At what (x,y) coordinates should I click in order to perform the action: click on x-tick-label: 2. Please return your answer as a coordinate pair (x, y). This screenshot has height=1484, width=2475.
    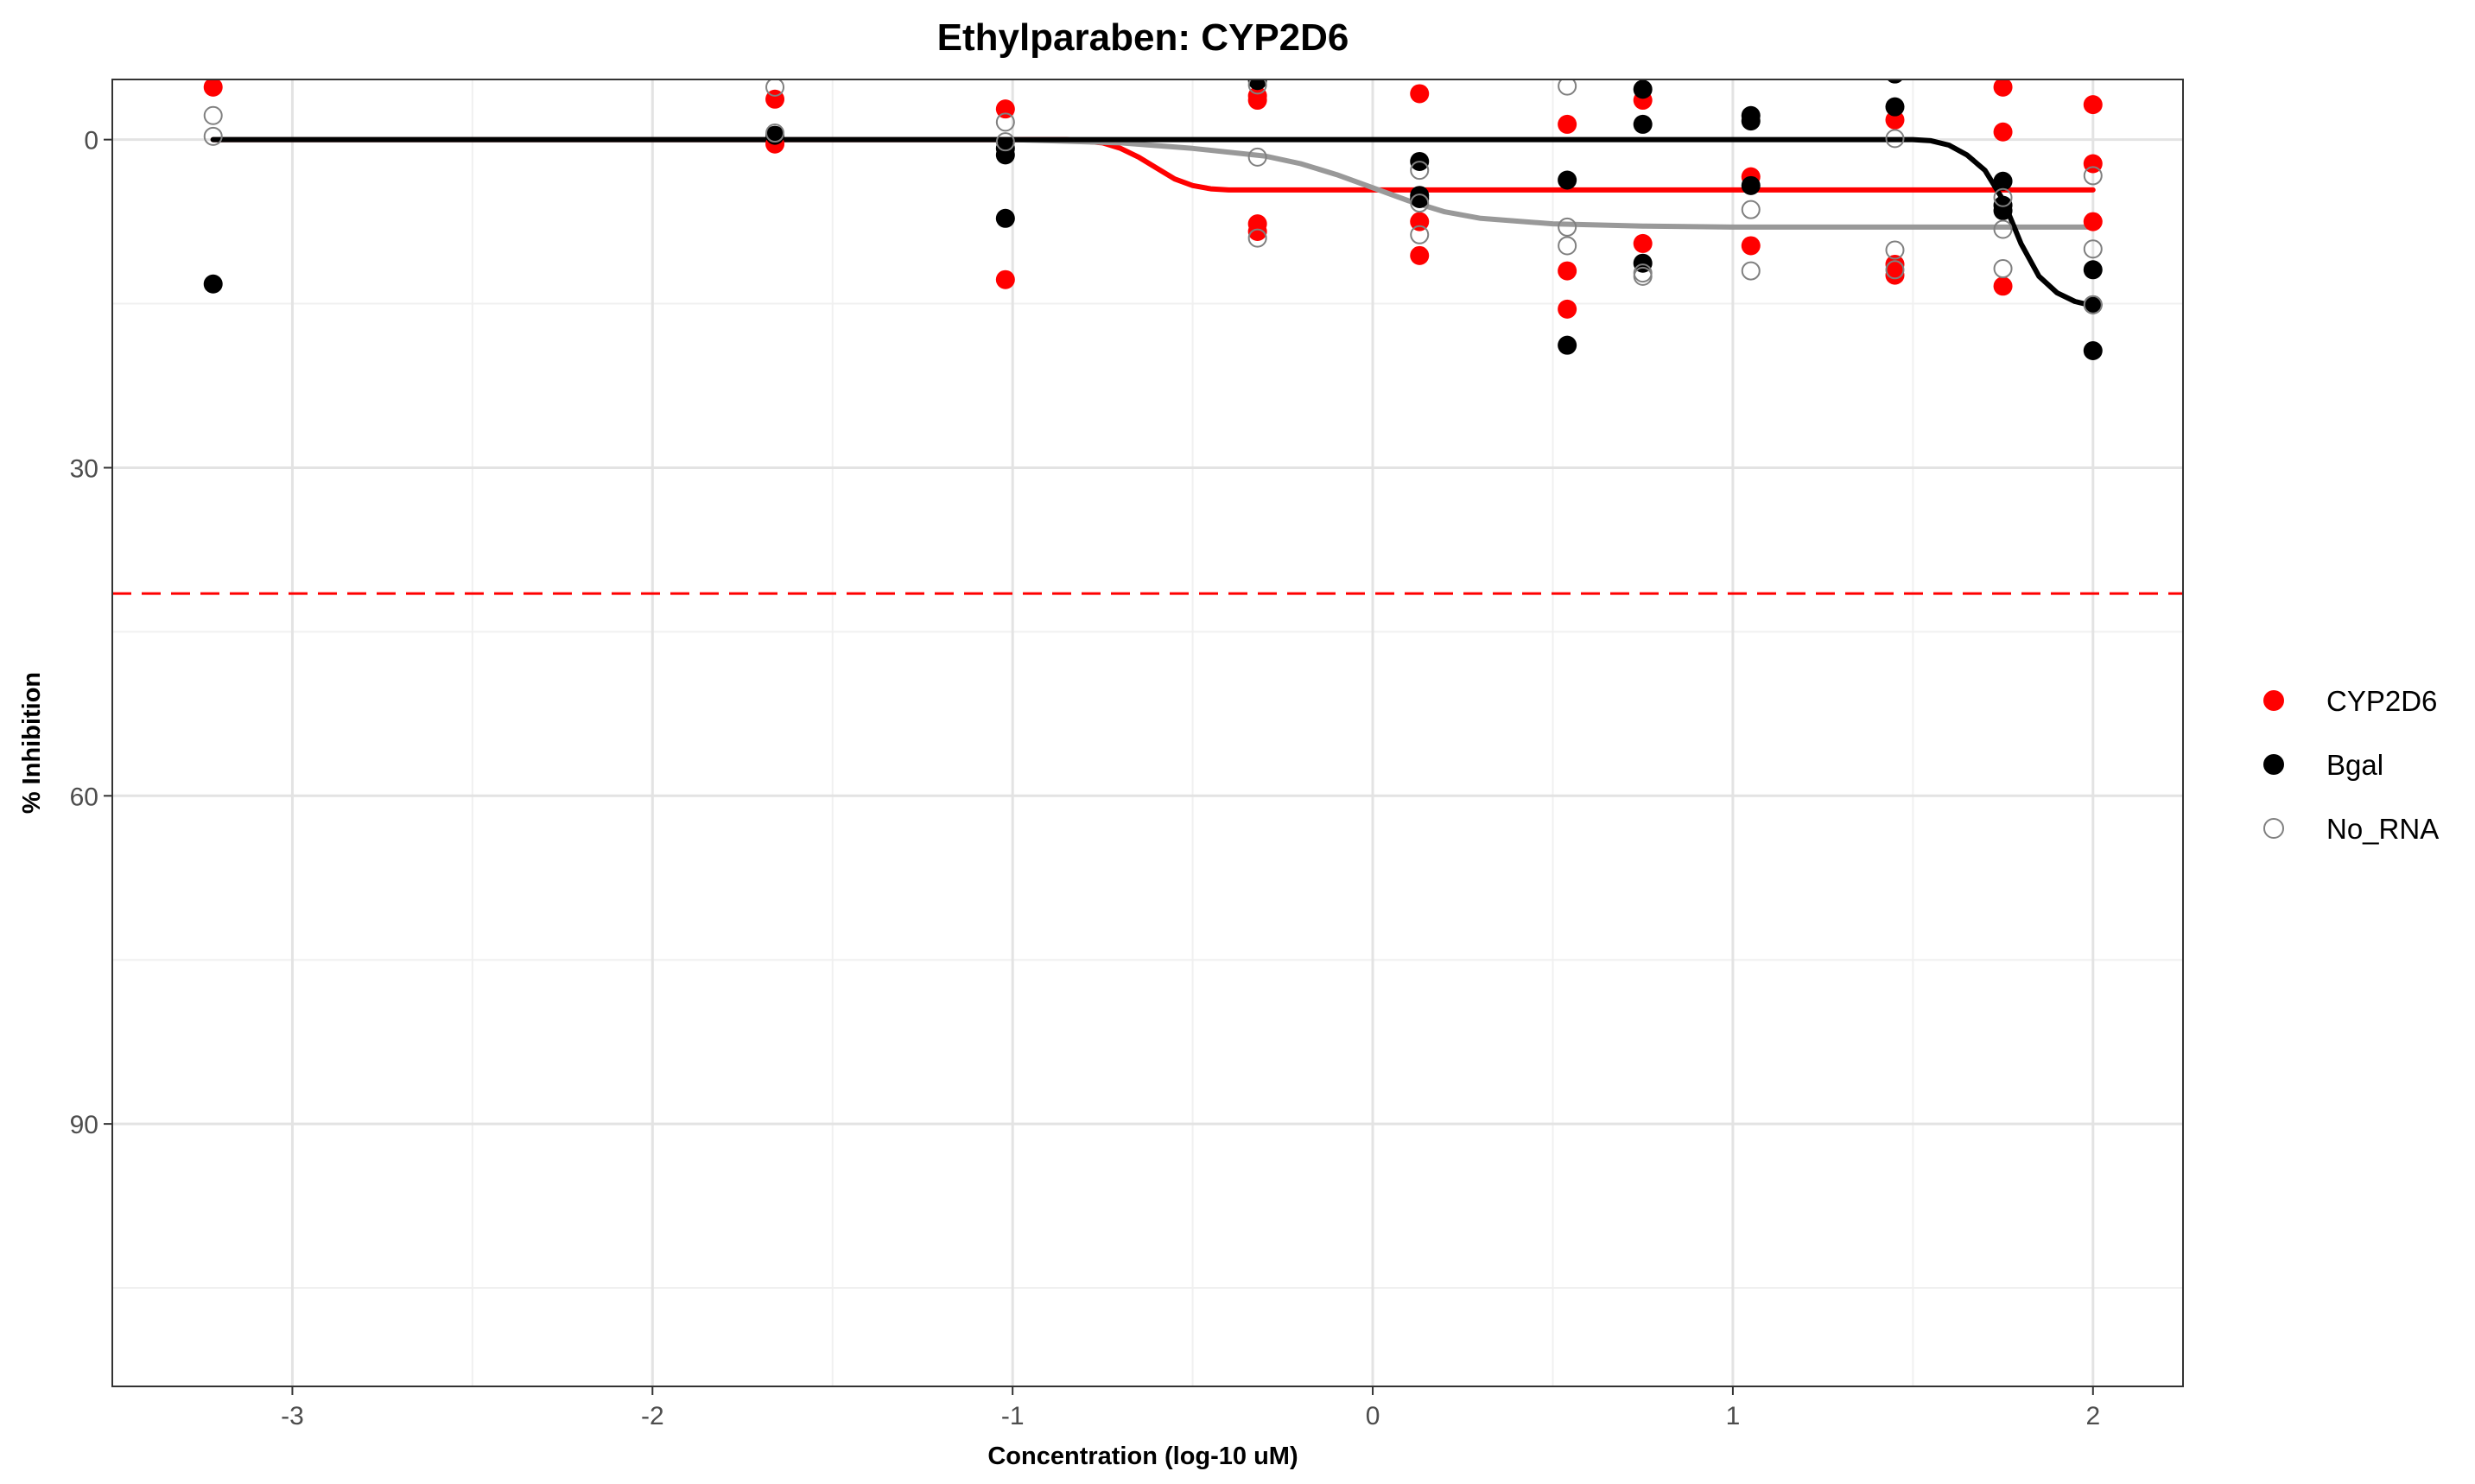
    Looking at the image, I should click on (2092, 1416).